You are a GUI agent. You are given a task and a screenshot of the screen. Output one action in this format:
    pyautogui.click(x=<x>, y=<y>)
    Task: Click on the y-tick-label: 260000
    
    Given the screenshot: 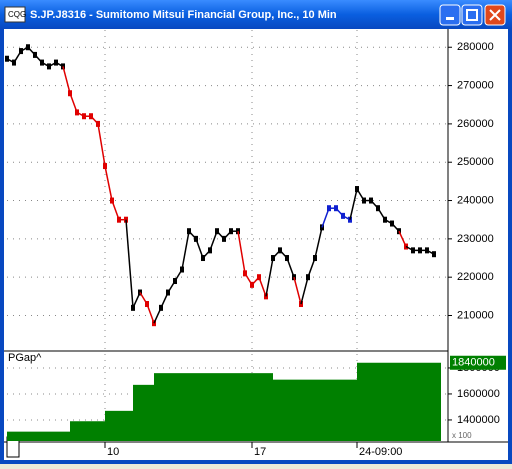 What is the action you would take?
    pyautogui.click(x=475, y=124)
    